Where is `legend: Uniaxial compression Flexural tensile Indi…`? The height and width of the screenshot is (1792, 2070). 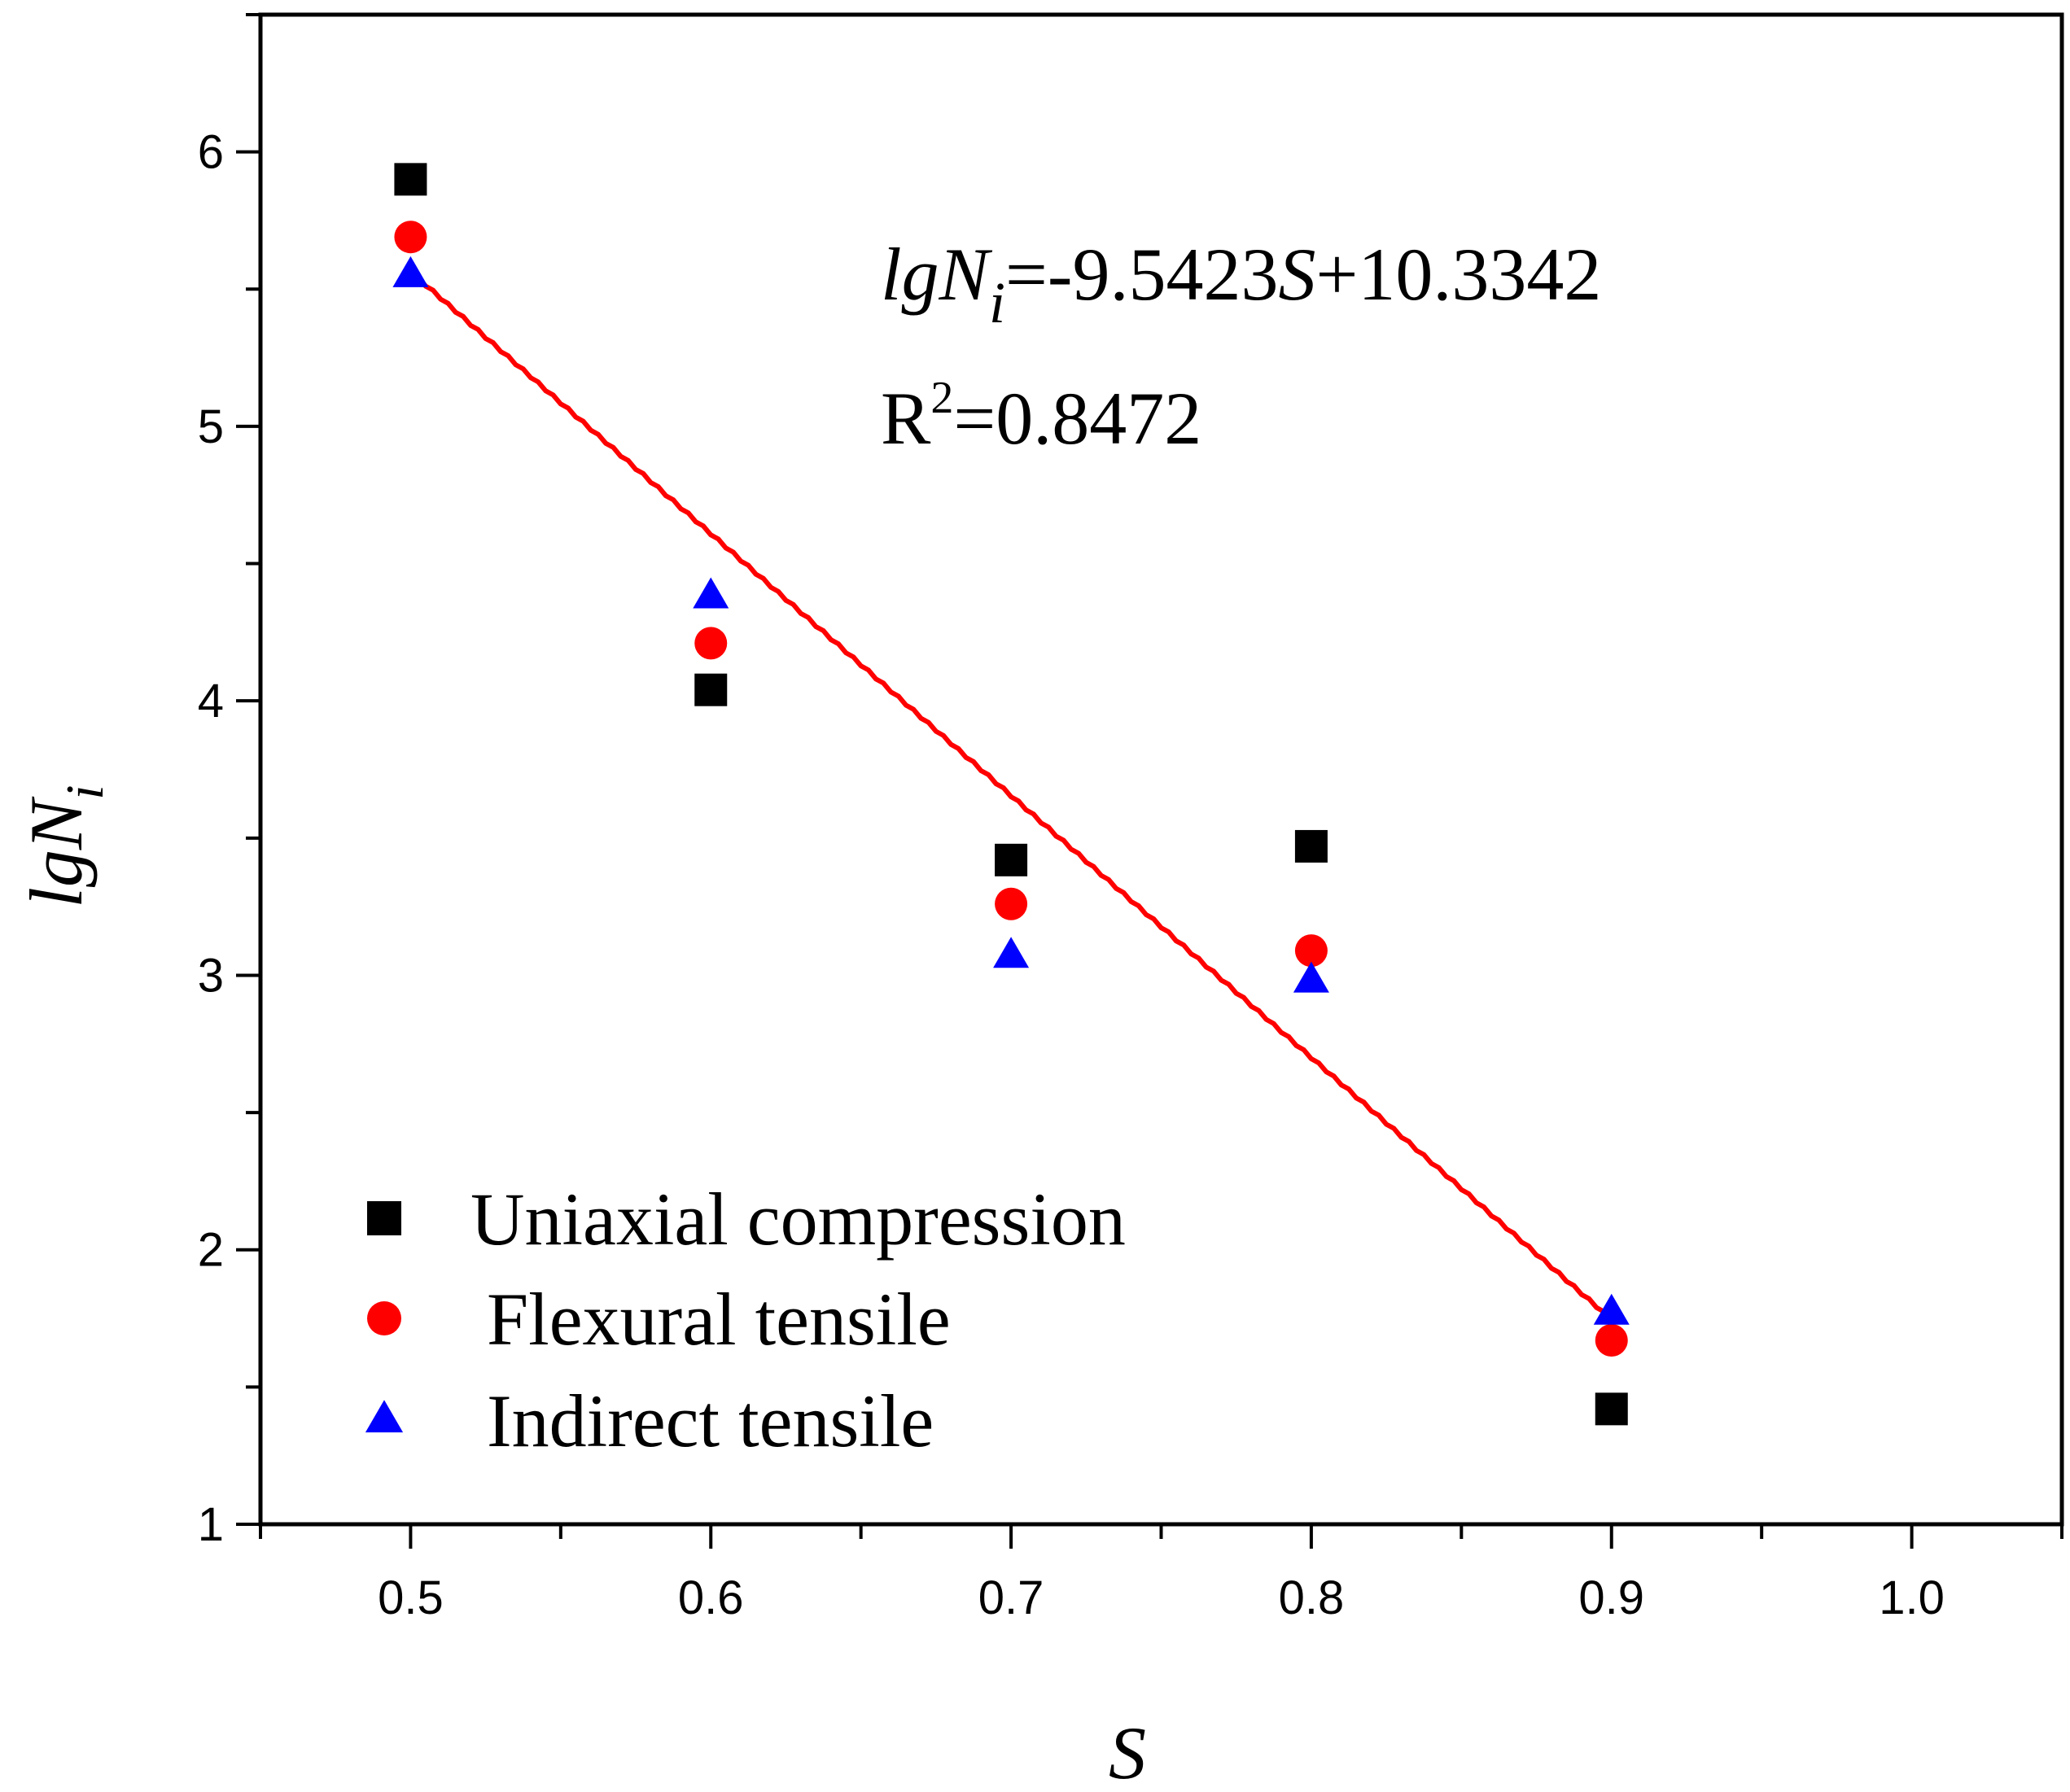 legend: Uniaxial compression Flexural tensile Indi… is located at coordinates (745, 1320).